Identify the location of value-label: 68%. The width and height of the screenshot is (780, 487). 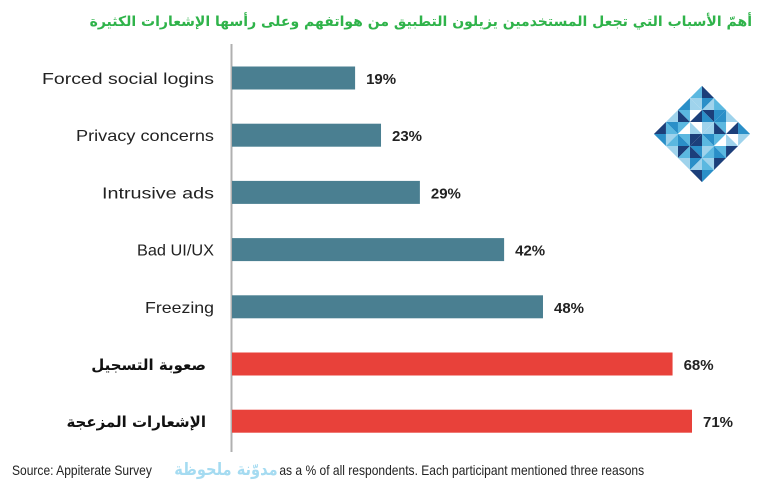
(699, 365).